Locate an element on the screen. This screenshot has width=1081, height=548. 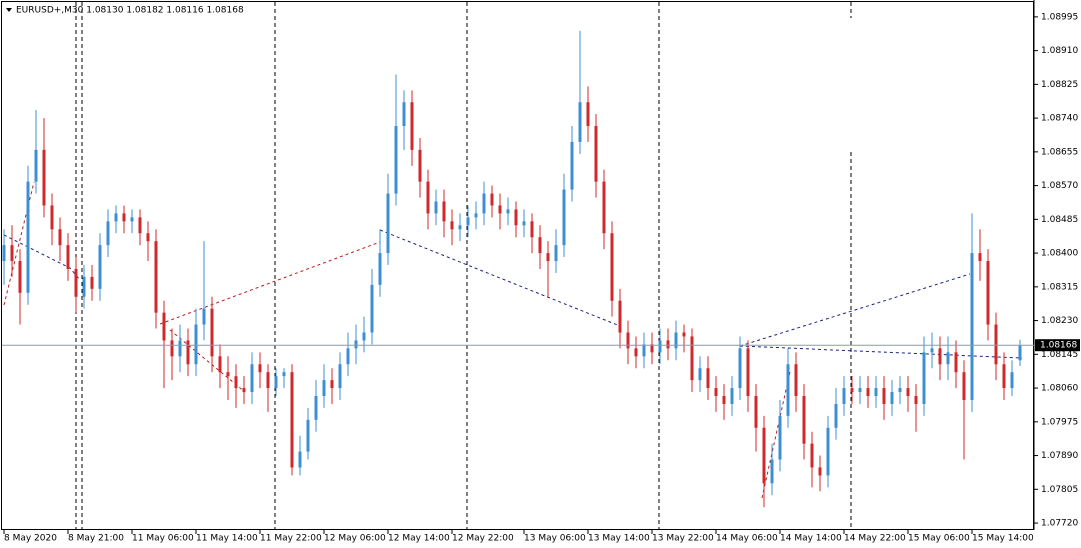
y-tick-label: 1.08570 is located at coordinates (1059, 186).